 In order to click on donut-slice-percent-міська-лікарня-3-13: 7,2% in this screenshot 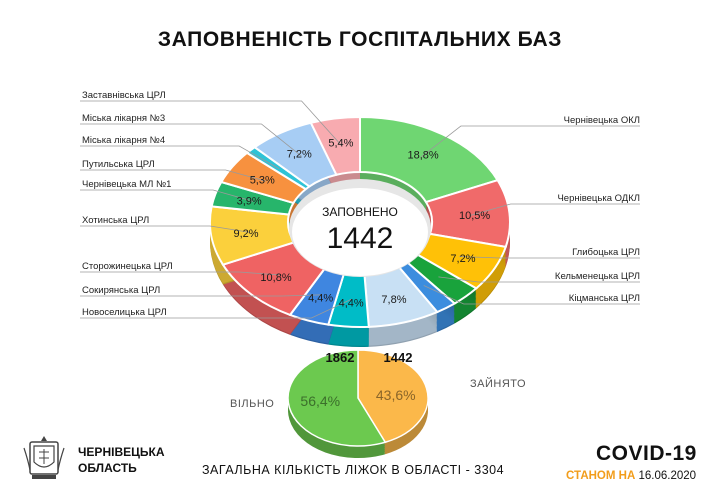, I will do `click(299, 155)`.